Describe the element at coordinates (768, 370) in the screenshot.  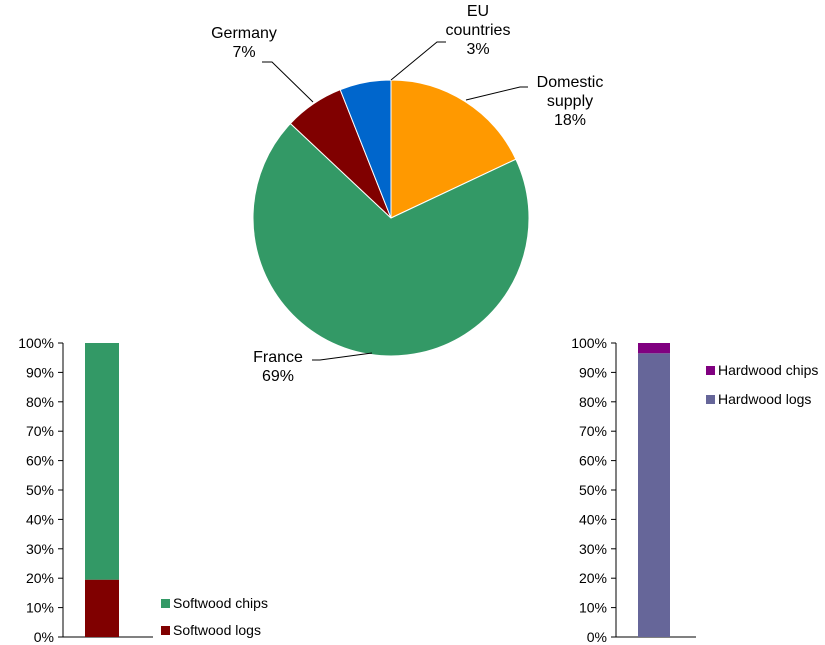
I see `legend-label-hardwood-chips: Hardwood chips` at that location.